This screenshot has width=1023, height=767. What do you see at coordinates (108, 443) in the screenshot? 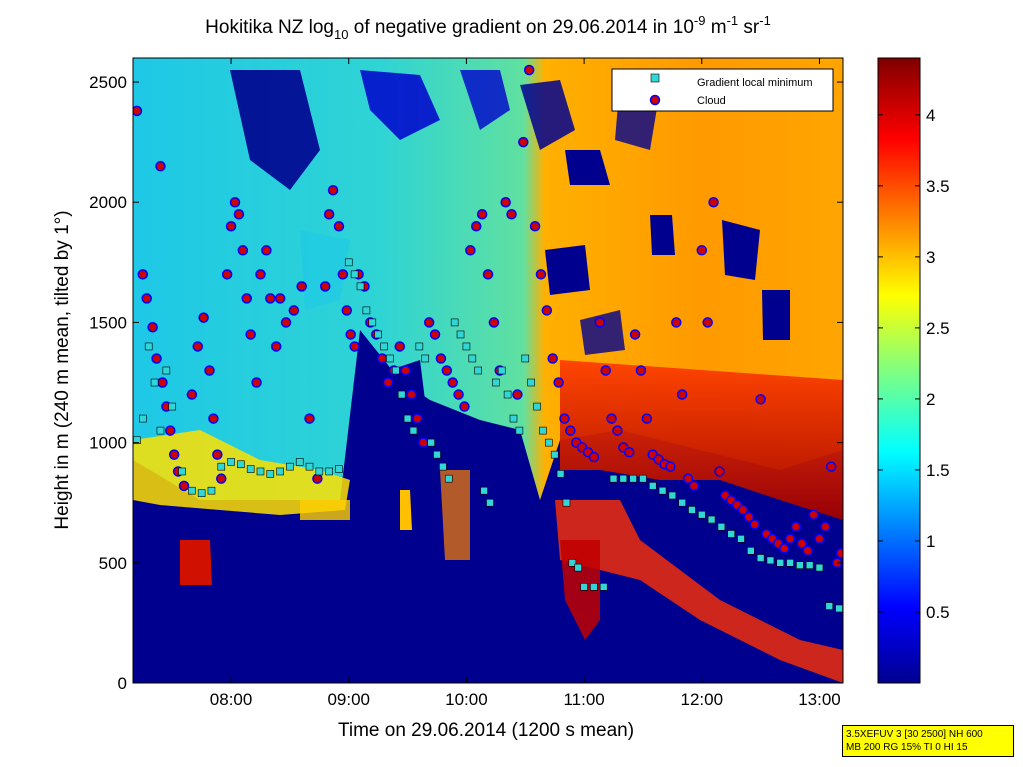
I see `y-tick-label: 1000` at bounding box center [108, 443].